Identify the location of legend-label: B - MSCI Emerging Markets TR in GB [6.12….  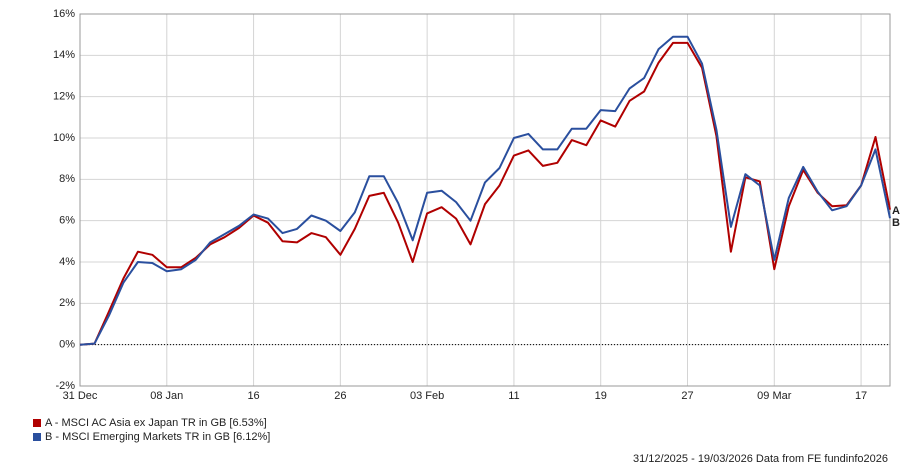
(157, 437).